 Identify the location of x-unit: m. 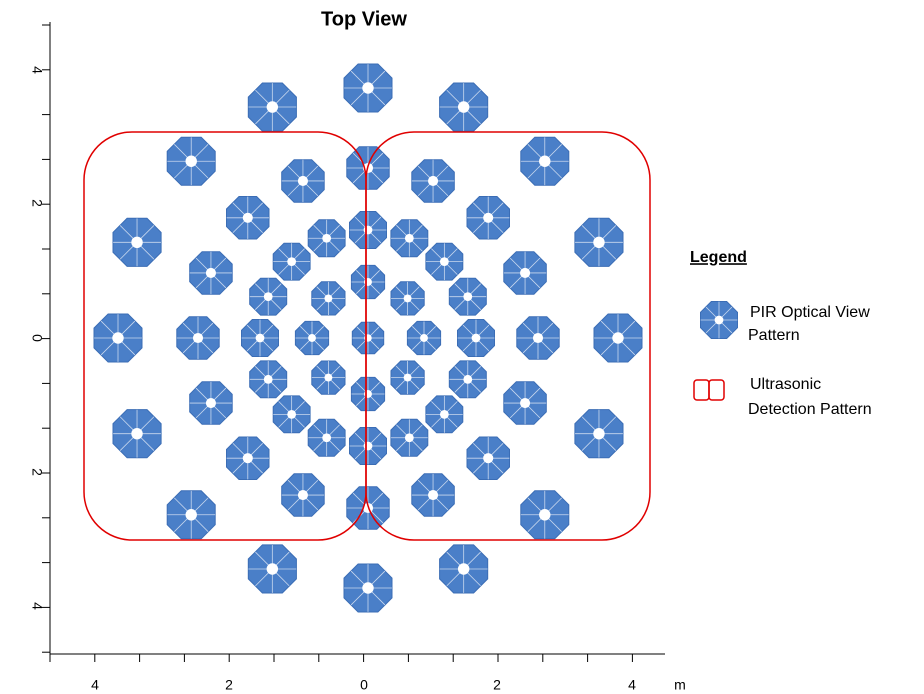
(680, 685).